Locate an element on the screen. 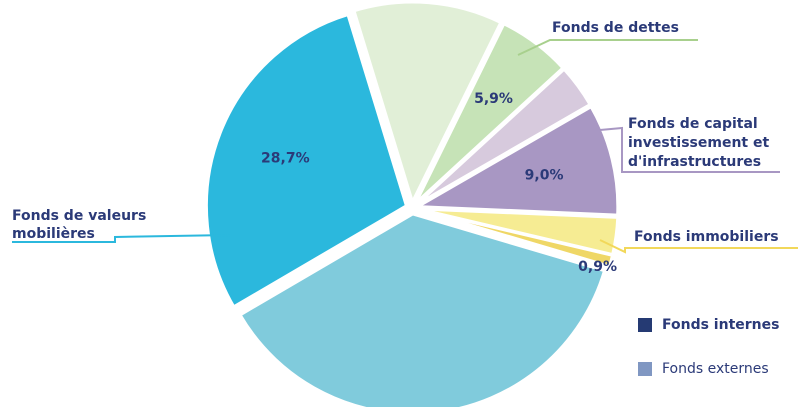 This screenshot has width=800, height=407. callout-text: investissement et is located at coordinates (698, 143).